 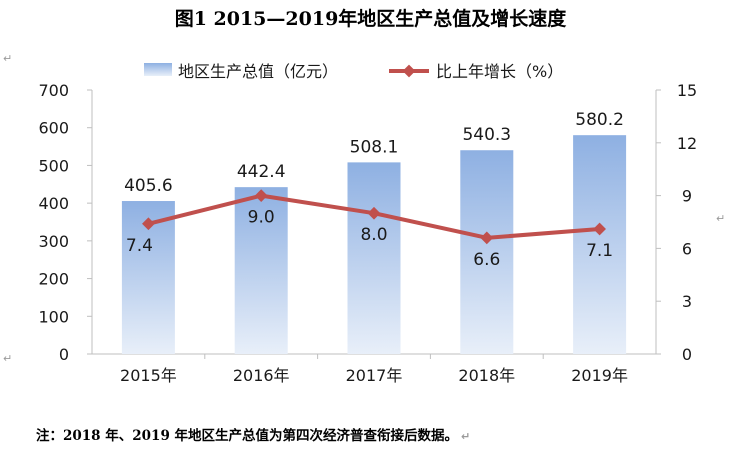 I want to click on legend-label-gdp: 地区生产总值（亿元）, so click(x=258, y=71).